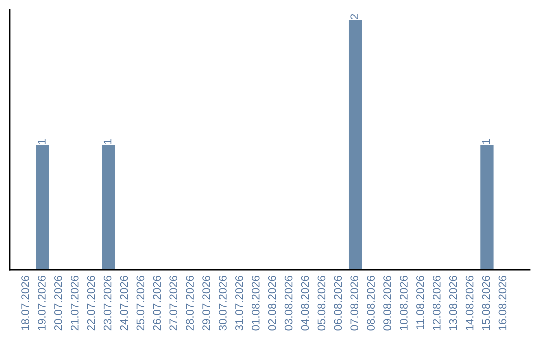 This screenshot has height=340, width=540. What do you see at coordinates (140, 303) in the screenshot?
I see `x-tick-label: 25.07.2026` at bounding box center [140, 303].